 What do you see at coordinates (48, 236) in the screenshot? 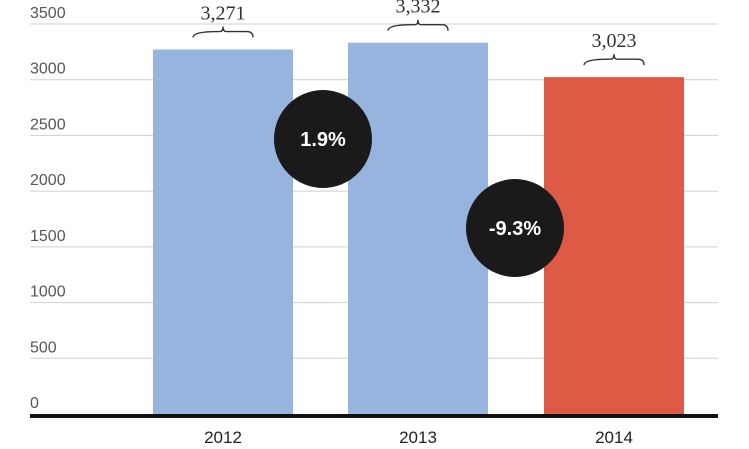
I see `y-tick-label-1500: 1500` at bounding box center [48, 236].